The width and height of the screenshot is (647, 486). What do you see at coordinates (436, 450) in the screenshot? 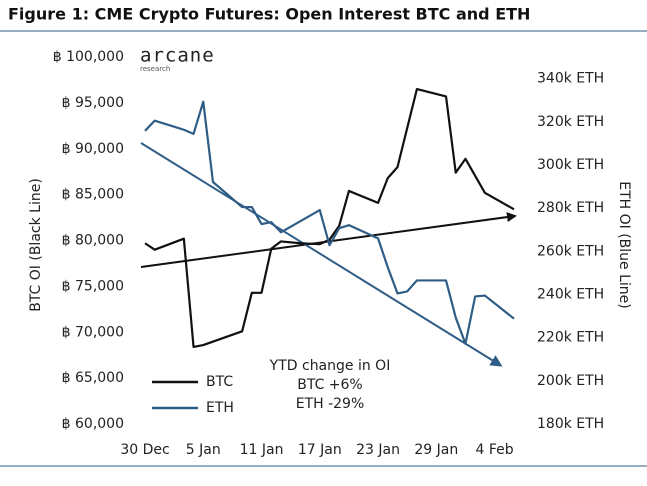
I see `x-tick-label: 29 Jan` at bounding box center [436, 450].